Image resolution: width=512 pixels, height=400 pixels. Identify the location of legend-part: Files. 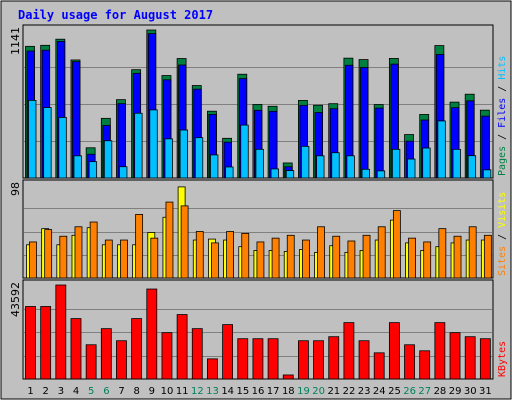
(502, 113).